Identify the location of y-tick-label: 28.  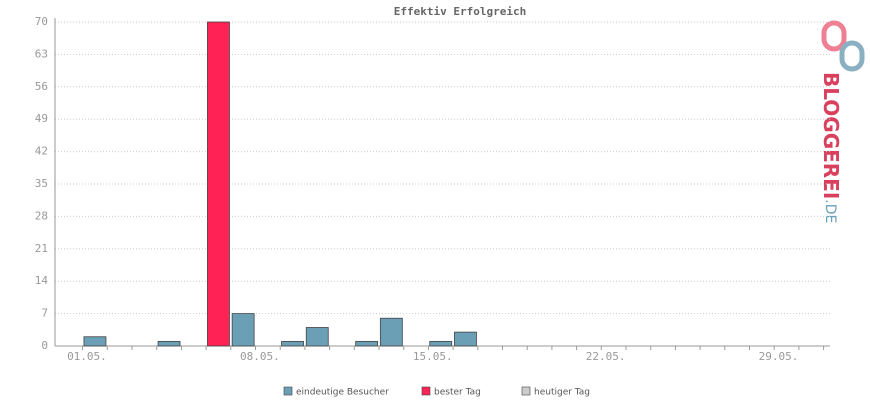
(41, 215).